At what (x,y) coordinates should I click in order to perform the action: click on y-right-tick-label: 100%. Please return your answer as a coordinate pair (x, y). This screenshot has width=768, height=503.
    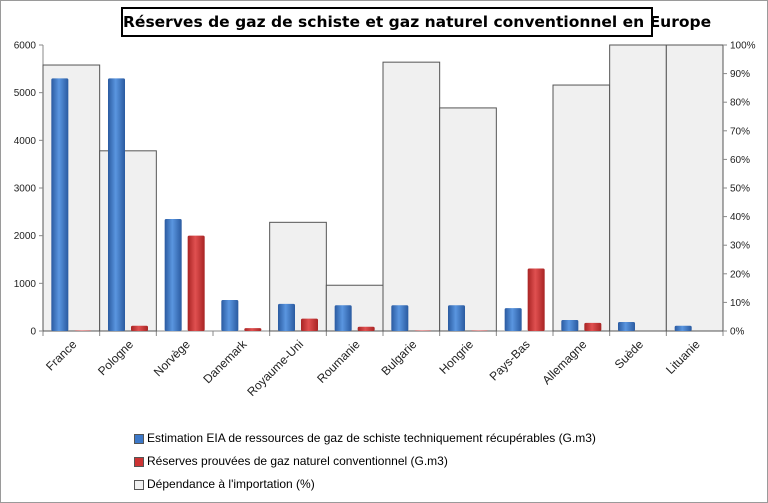
    Looking at the image, I should click on (743, 46).